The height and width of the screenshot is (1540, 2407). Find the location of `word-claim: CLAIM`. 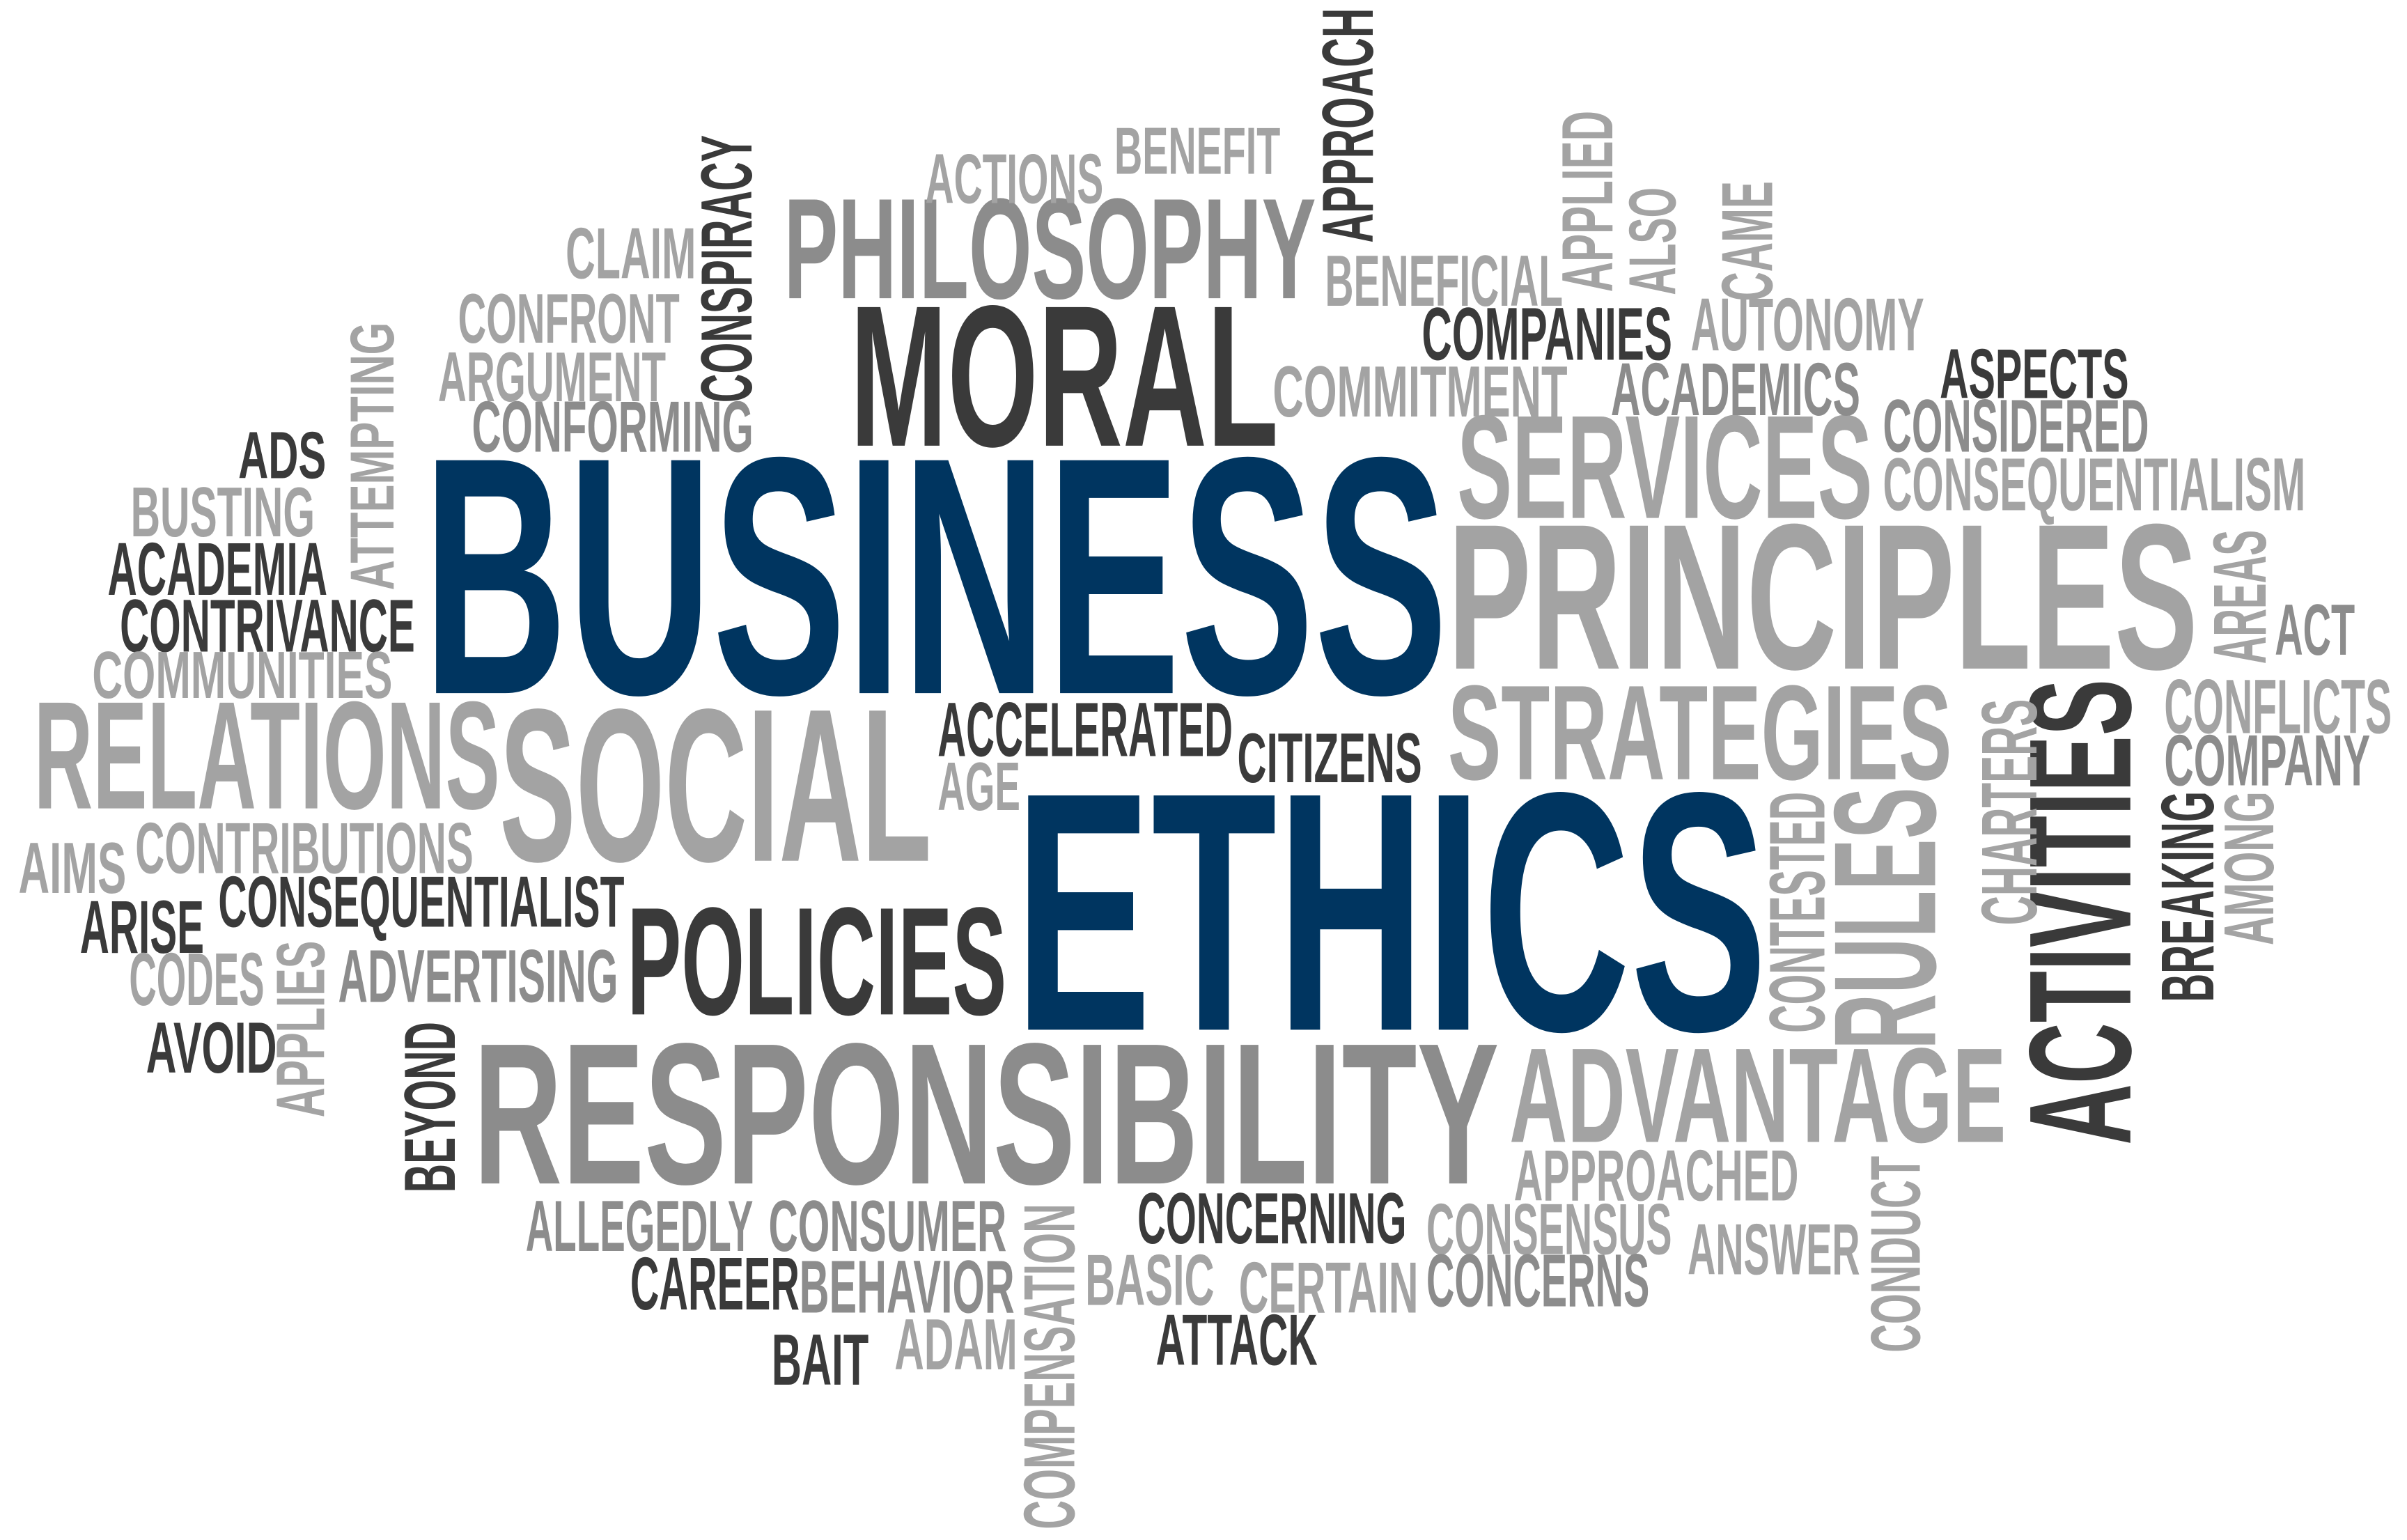

word-claim: CLAIM is located at coordinates (631, 255).